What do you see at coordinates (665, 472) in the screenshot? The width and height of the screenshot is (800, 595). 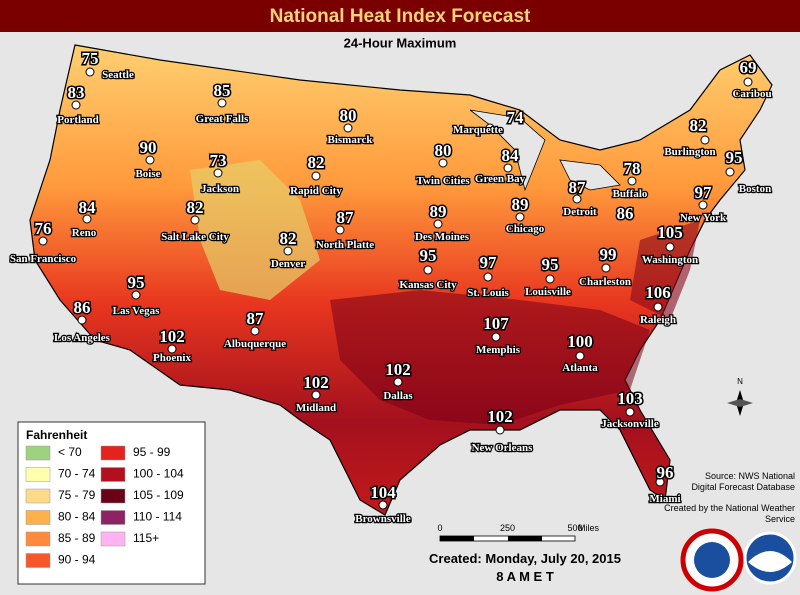 I see `city-value: 96` at bounding box center [665, 472].